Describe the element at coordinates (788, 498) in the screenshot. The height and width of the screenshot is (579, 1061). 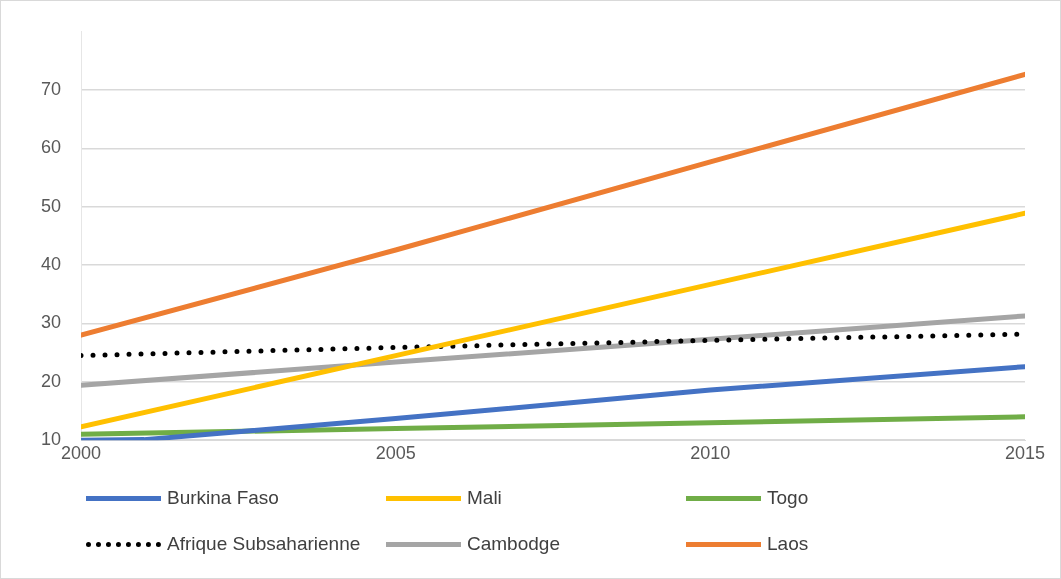
I see `legend-label: Togo` at that location.